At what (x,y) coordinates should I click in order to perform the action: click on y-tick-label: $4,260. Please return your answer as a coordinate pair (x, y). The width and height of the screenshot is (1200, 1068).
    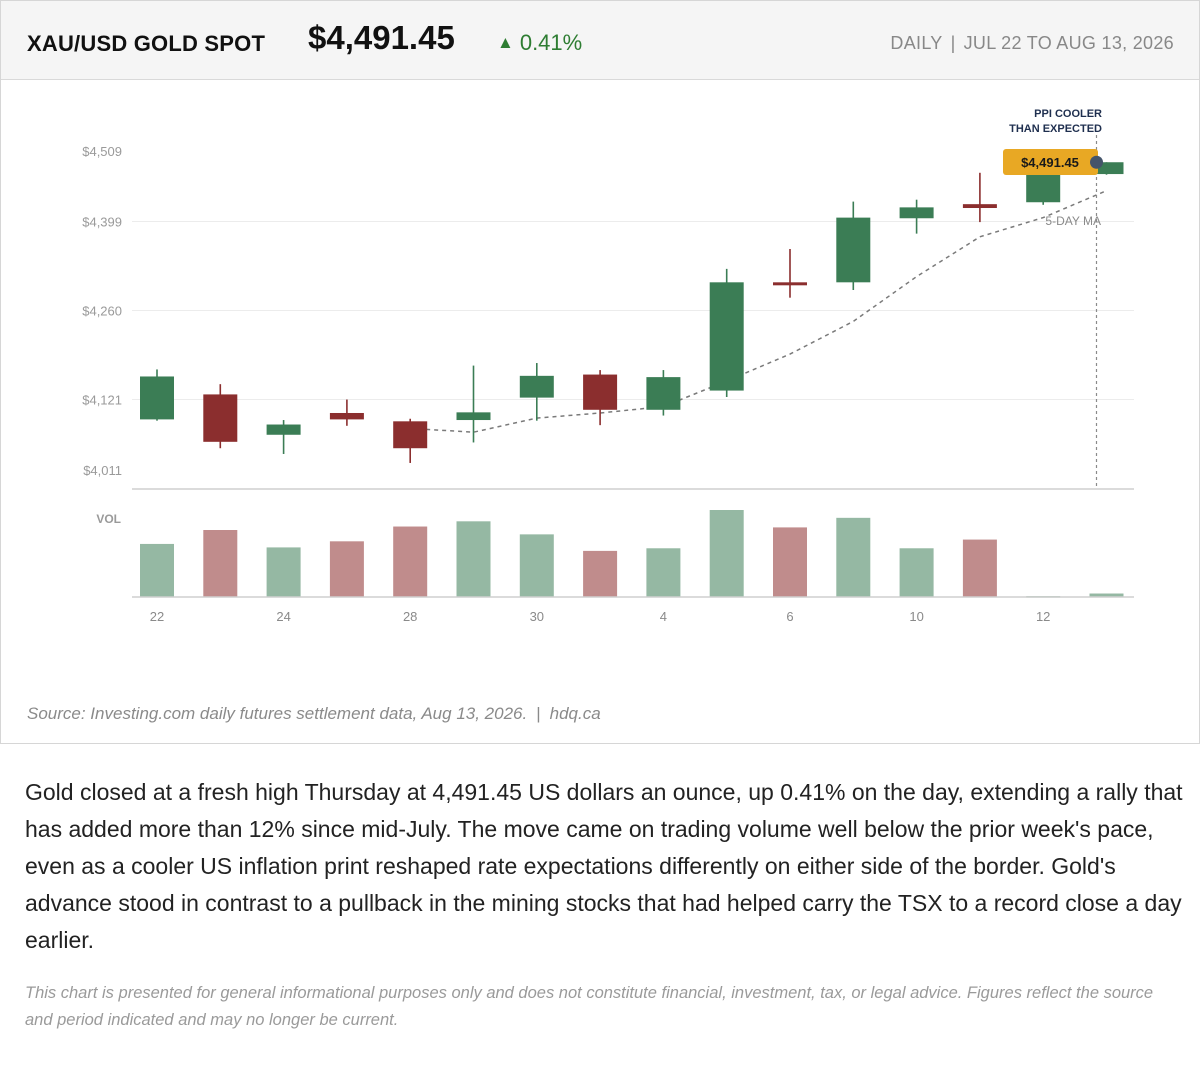
    Looking at the image, I should click on (102, 311).